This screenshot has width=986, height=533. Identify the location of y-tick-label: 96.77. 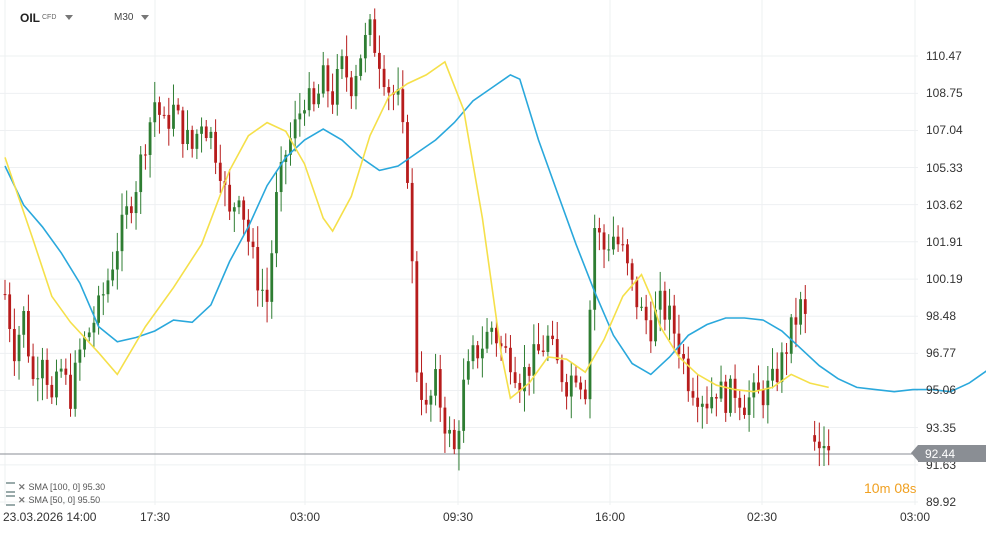
(941, 353).